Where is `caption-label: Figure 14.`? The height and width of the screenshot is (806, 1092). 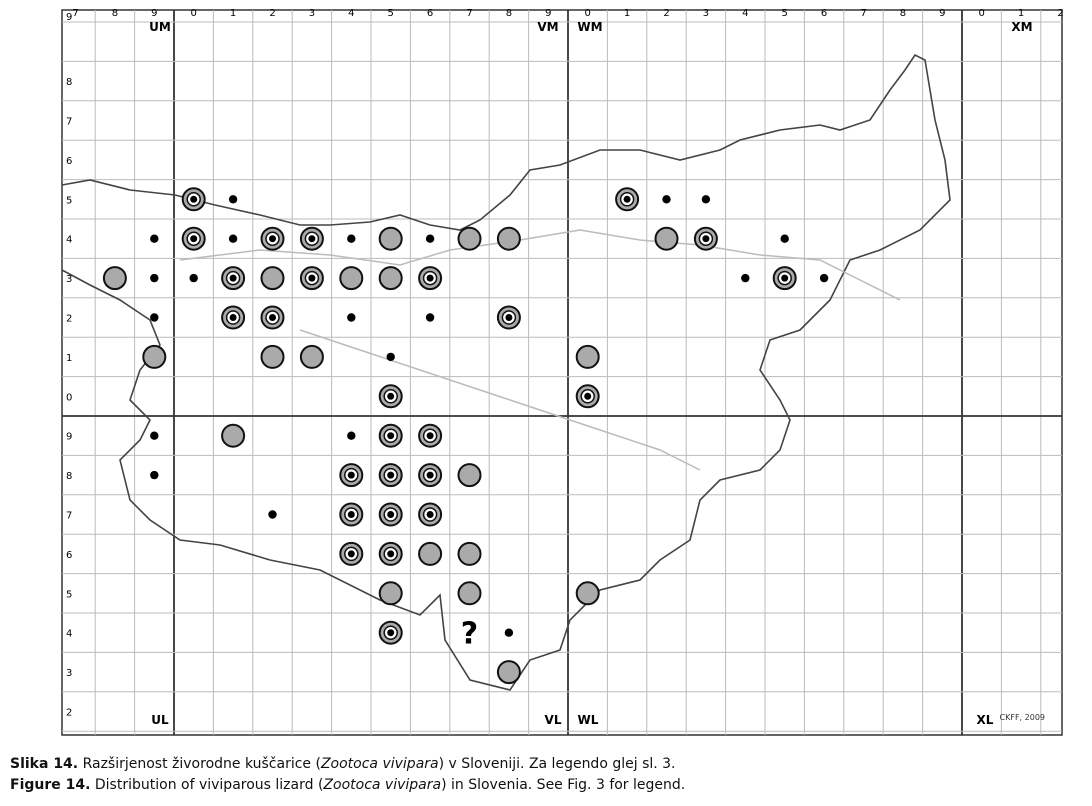 caption-label: Figure 14. is located at coordinates (50, 785).